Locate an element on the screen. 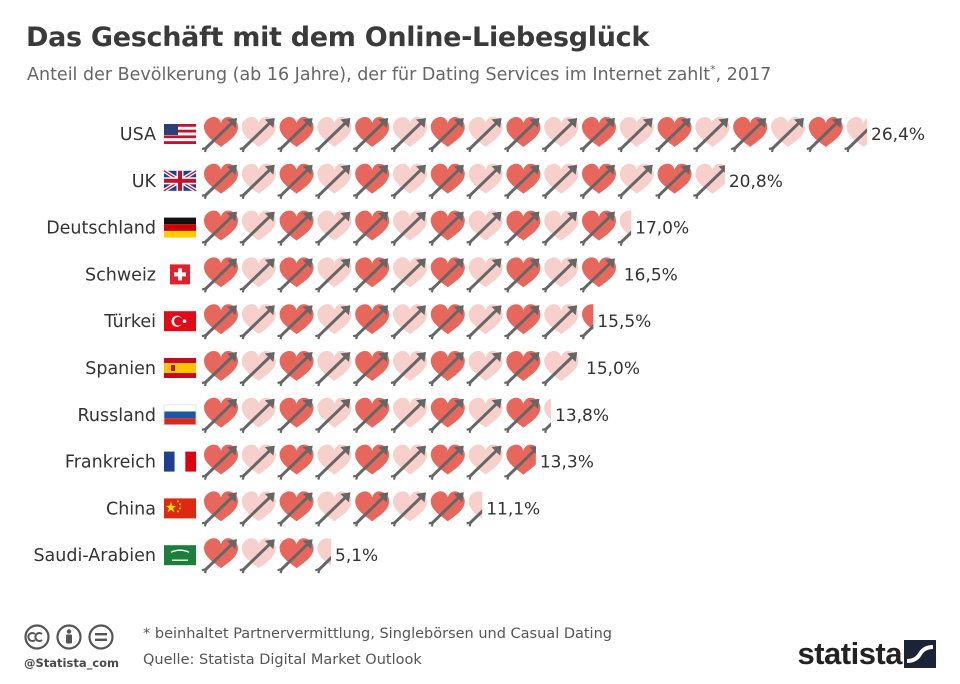  chart-row: Deutschland 17,0% is located at coordinates (367, 229).